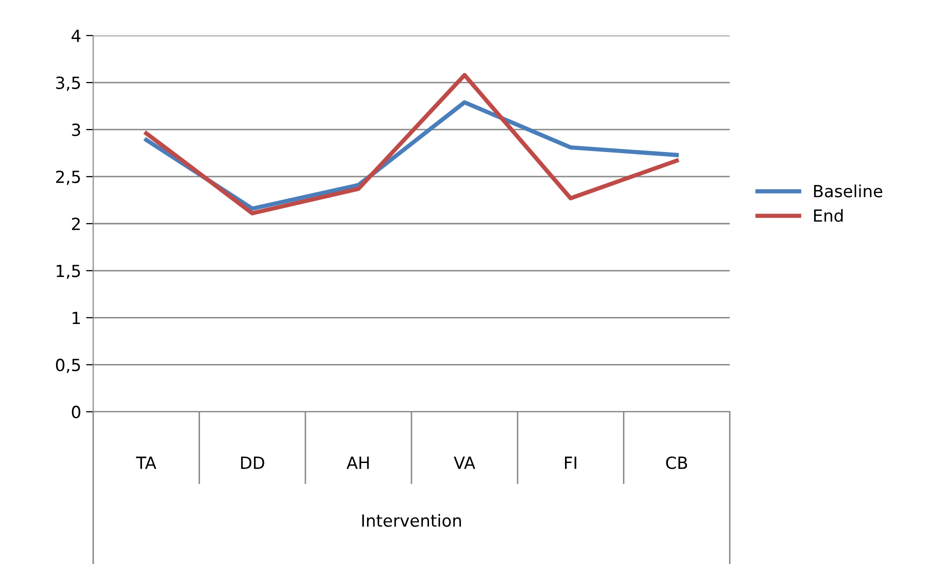  What do you see at coordinates (252, 462) in the screenshot?
I see `x-tick-label: DD` at bounding box center [252, 462].